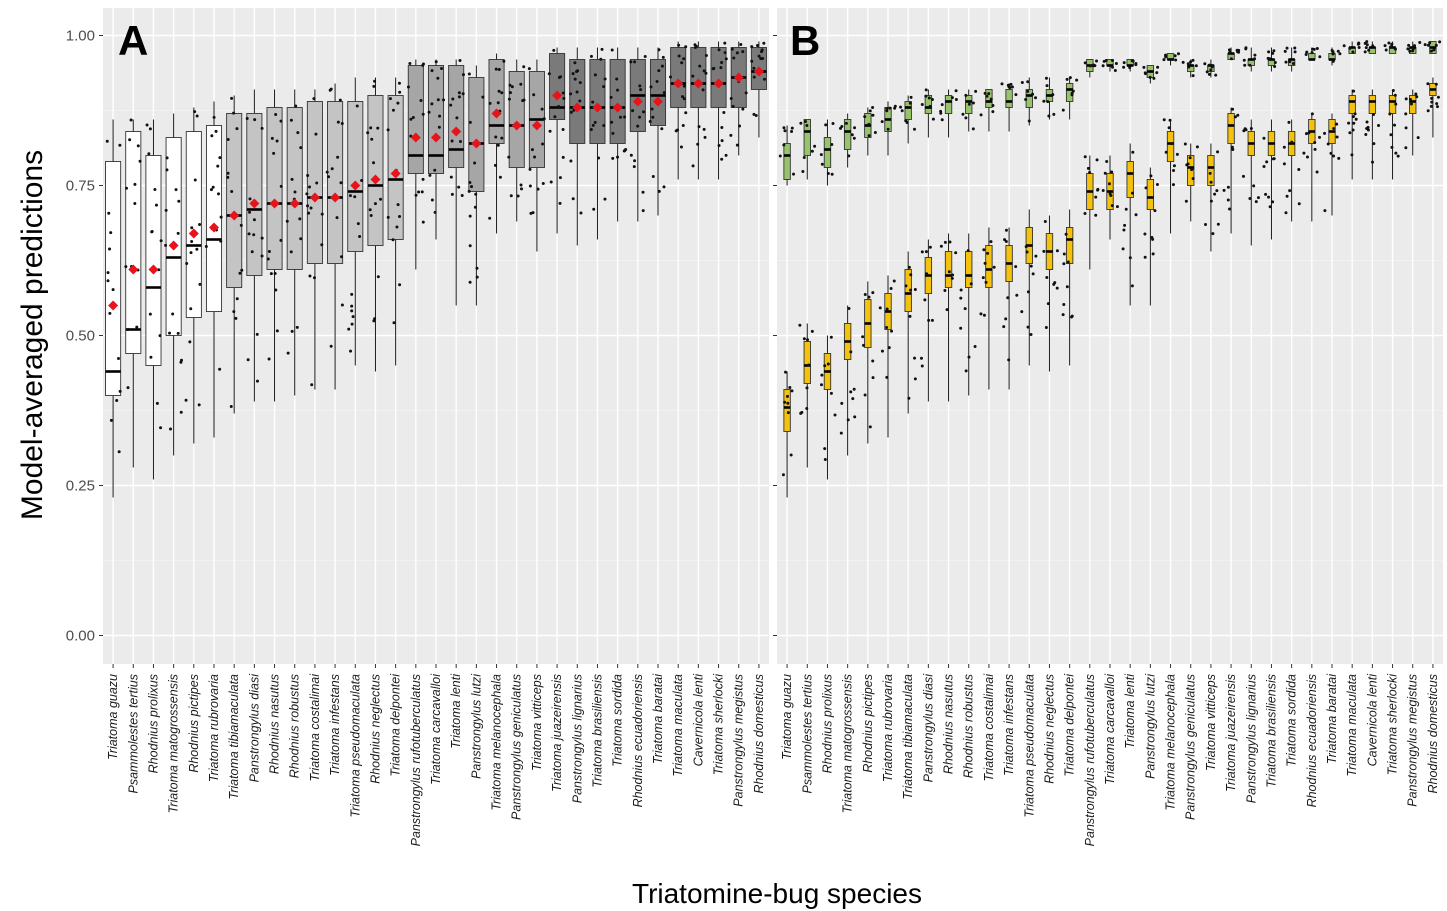 This screenshot has height=911, width=1447. I want to click on yellow-box-box, so click(948, 269).